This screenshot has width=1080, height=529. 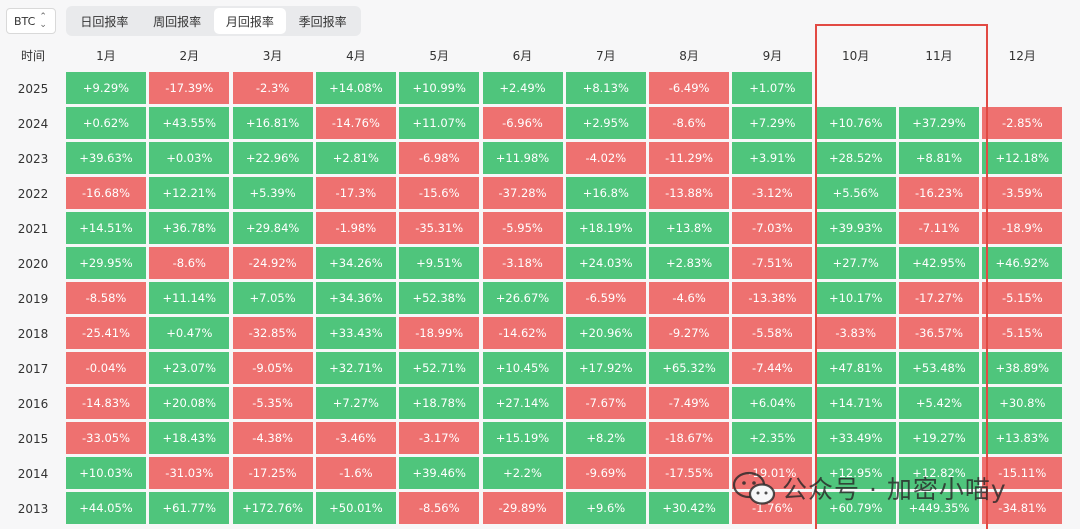 I want to click on return-cell: +10.17%, so click(x=855, y=298).